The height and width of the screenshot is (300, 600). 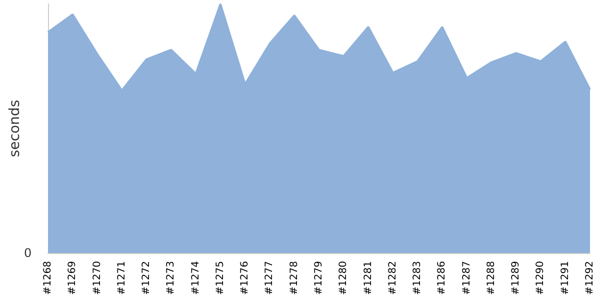 I want to click on x-tick-label: #1289, so click(x=516, y=278).